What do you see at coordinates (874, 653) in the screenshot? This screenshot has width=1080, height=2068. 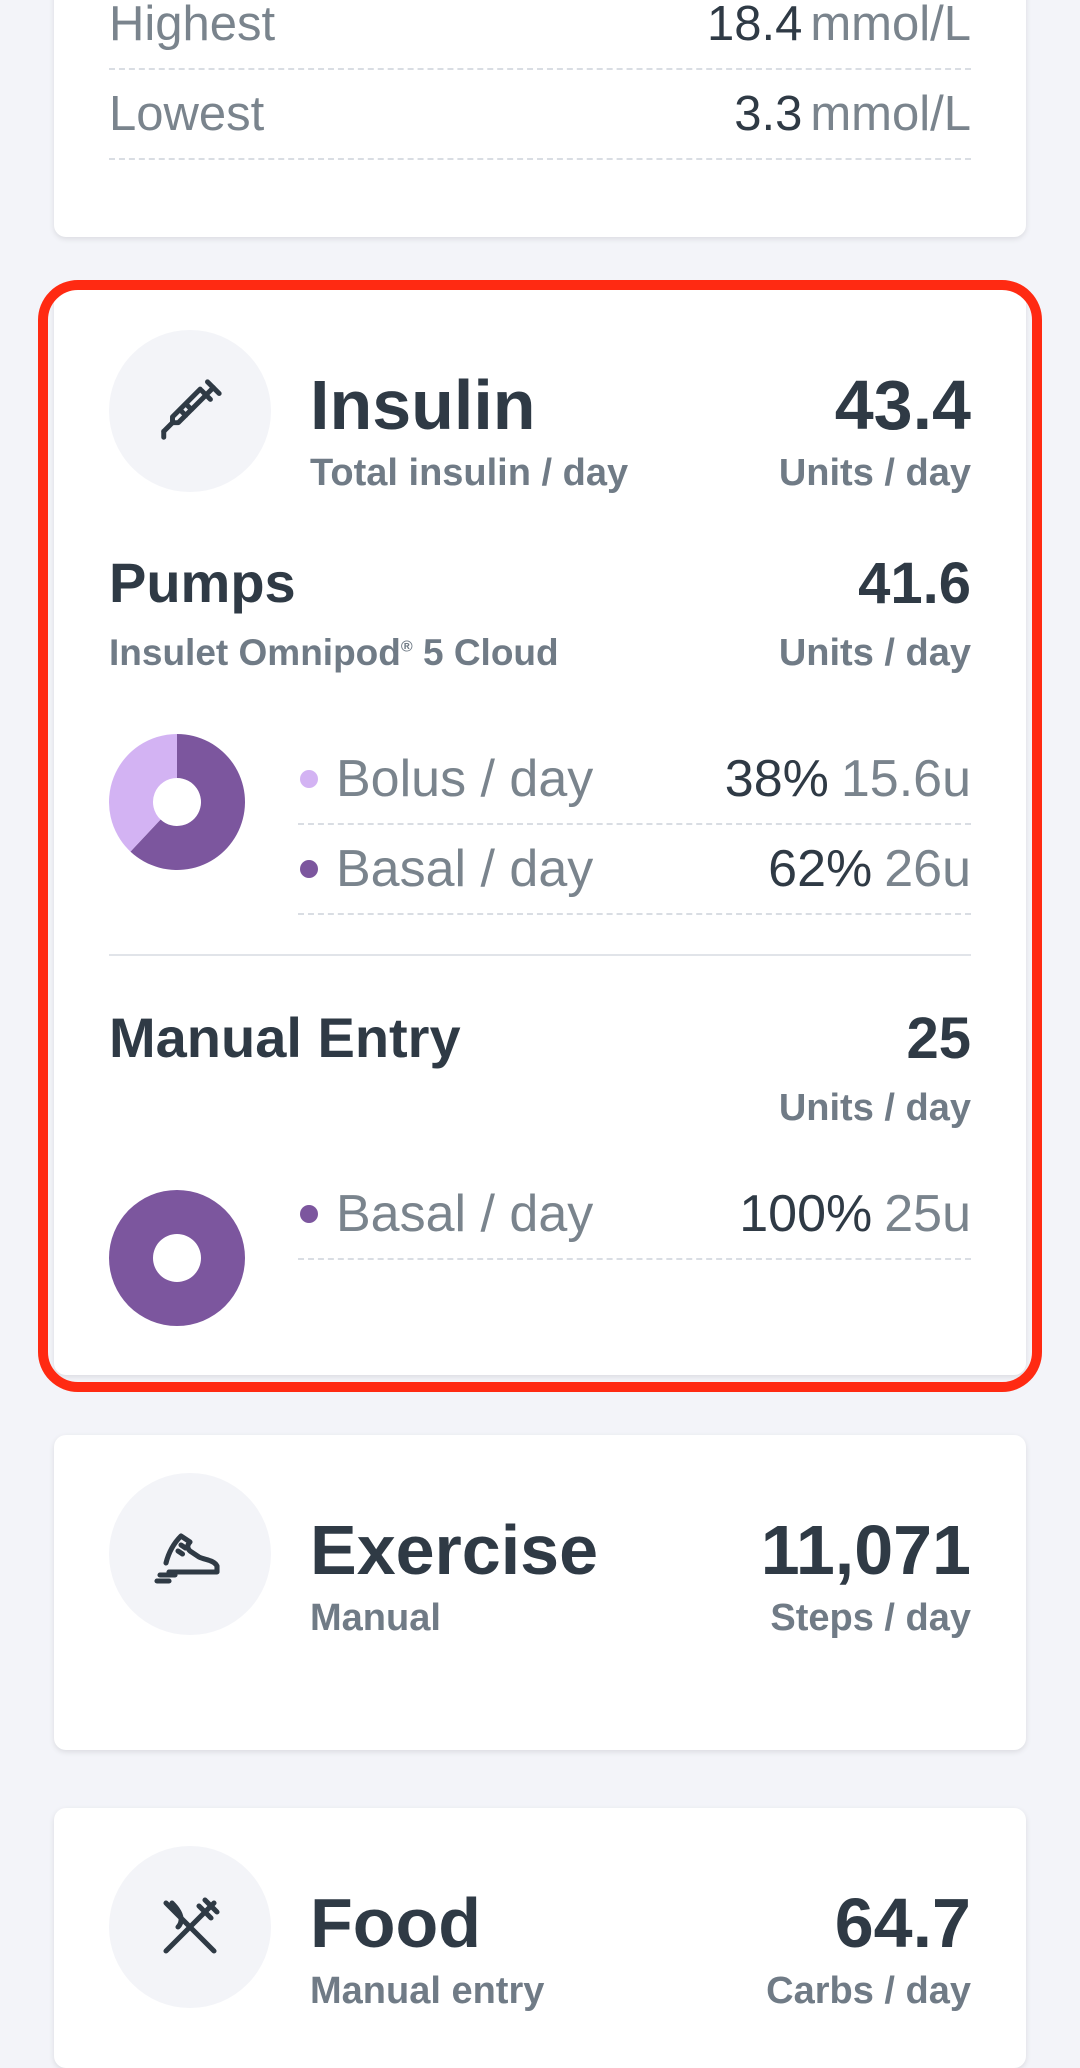 I see `pumps-unit: Units / day` at bounding box center [874, 653].